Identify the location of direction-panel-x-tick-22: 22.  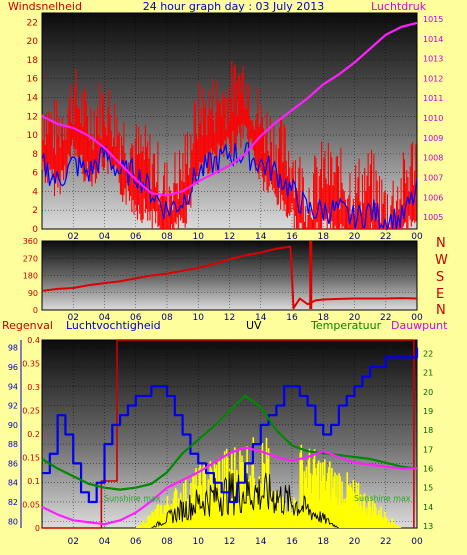
(385, 318).